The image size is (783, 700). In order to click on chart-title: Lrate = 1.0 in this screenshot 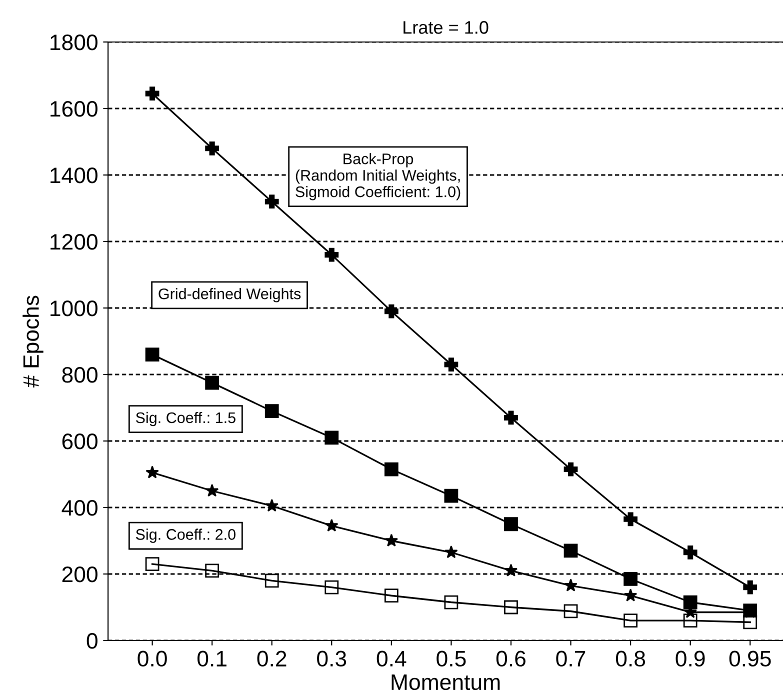, I will do `click(446, 27)`.